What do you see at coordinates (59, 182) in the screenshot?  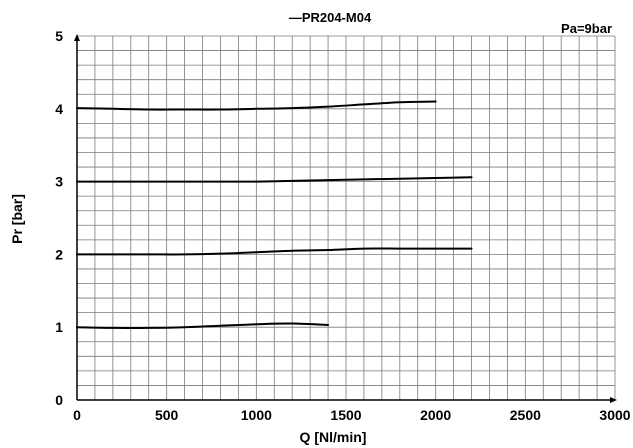 I see `y-tick-label: 3` at bounding box center [59, 182].